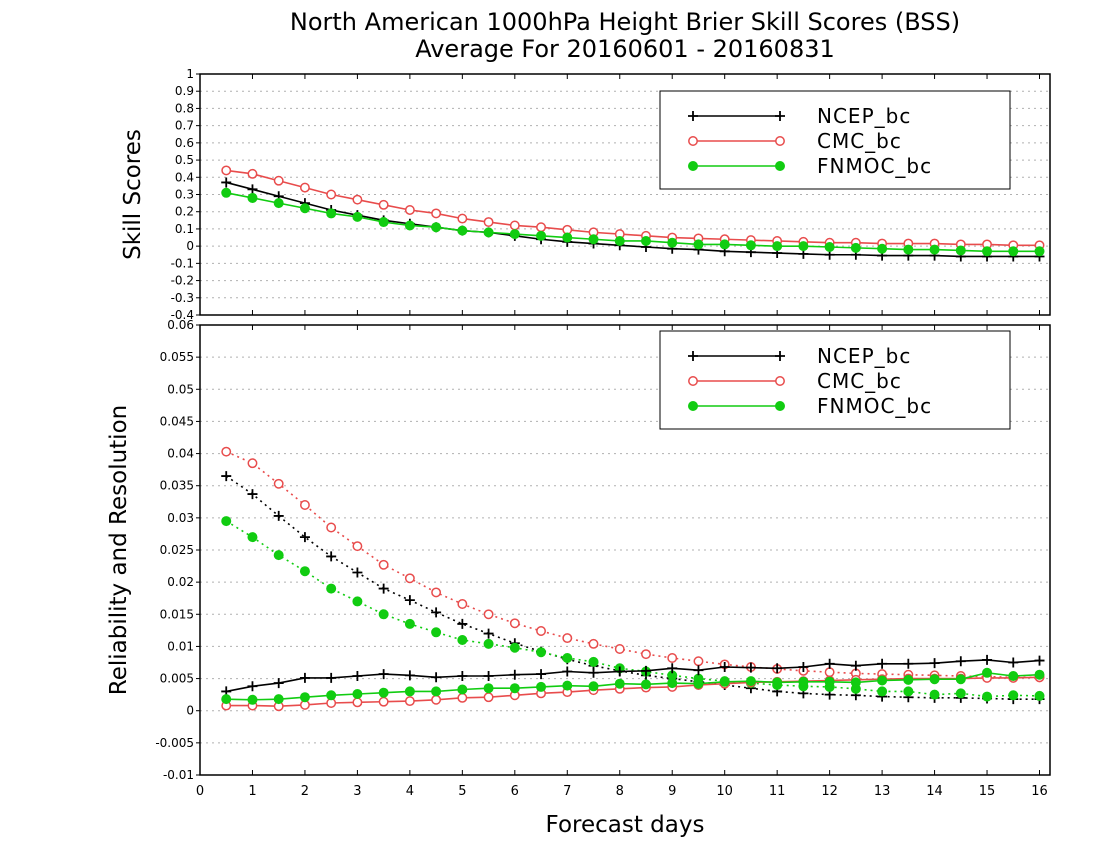 The image size is (1100, 850). What do you see at coordinates (177, 357) in the screenshot?
I see `y-tick-label: 0.055` at bounding box center [177, 357].